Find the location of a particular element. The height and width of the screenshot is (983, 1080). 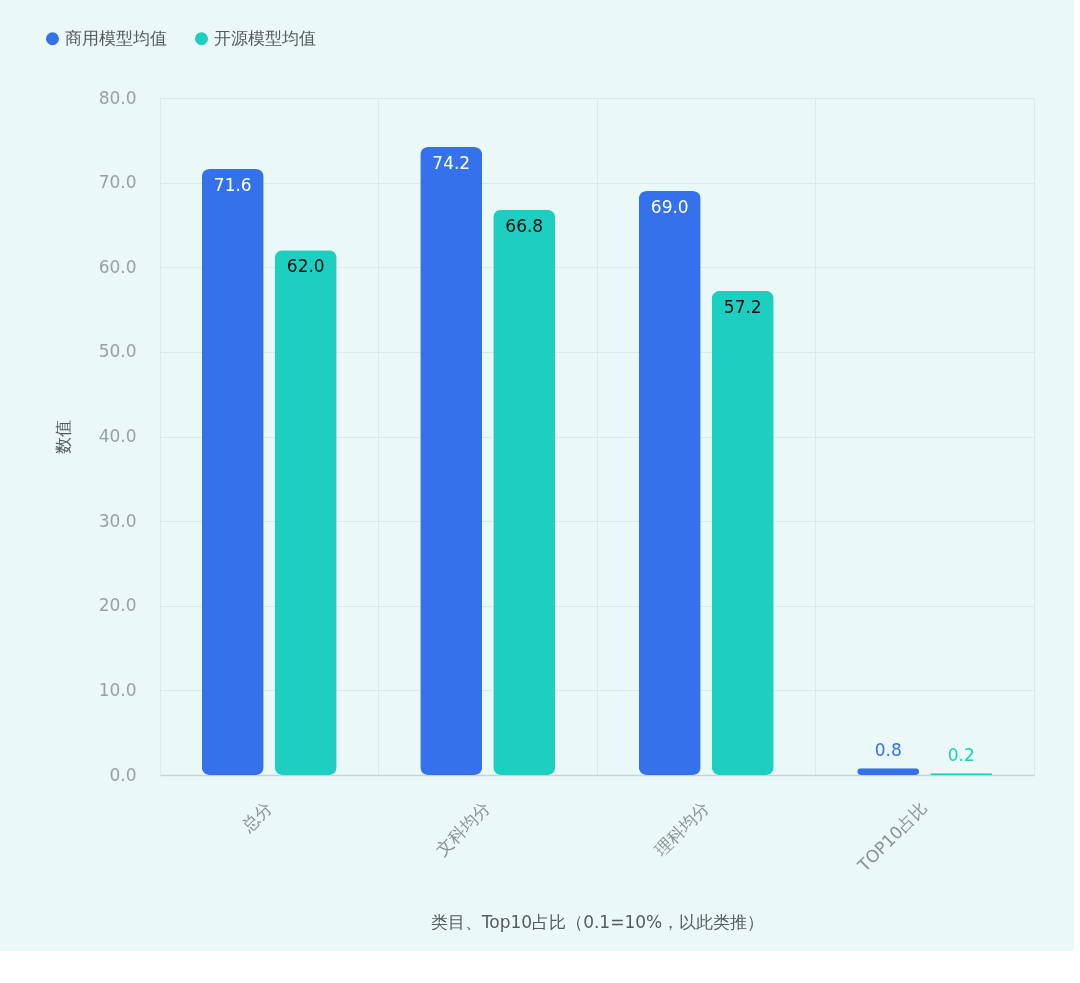

data-label: 62.0 is located at coordinates (305, 266).